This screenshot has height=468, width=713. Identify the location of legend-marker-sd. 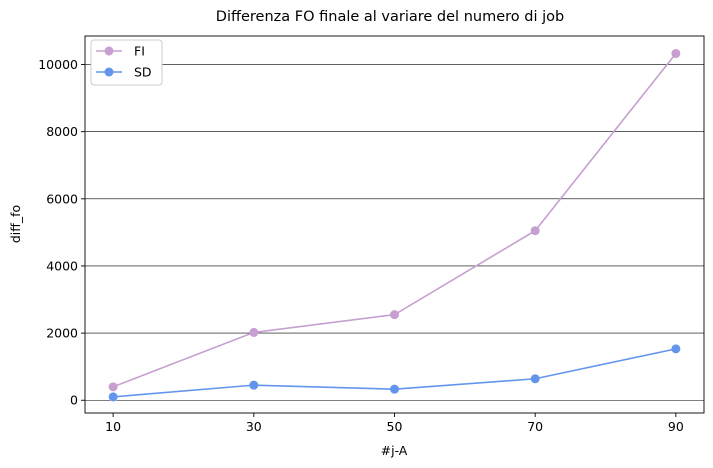
(109, 72).